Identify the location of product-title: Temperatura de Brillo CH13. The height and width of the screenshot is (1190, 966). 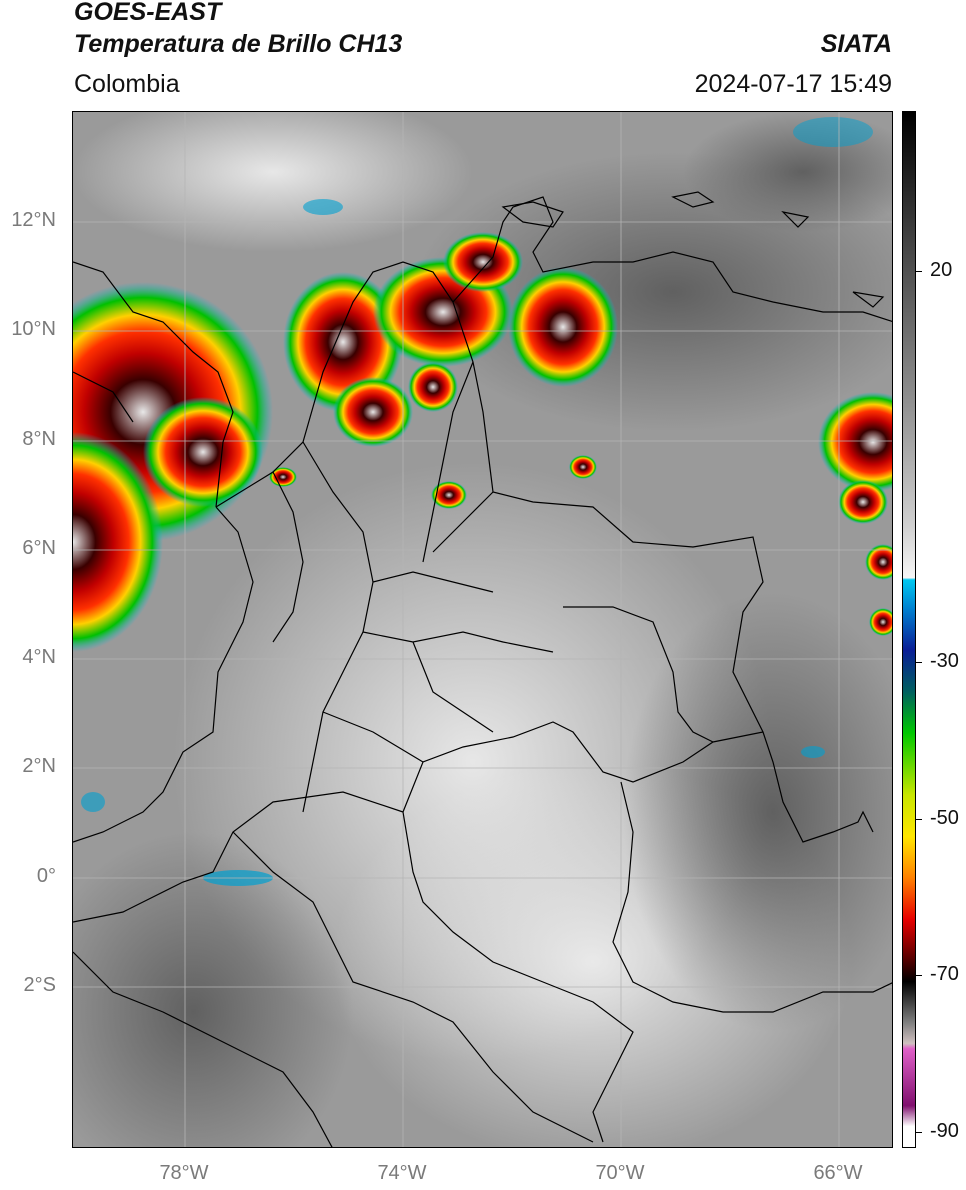
(238, 44).